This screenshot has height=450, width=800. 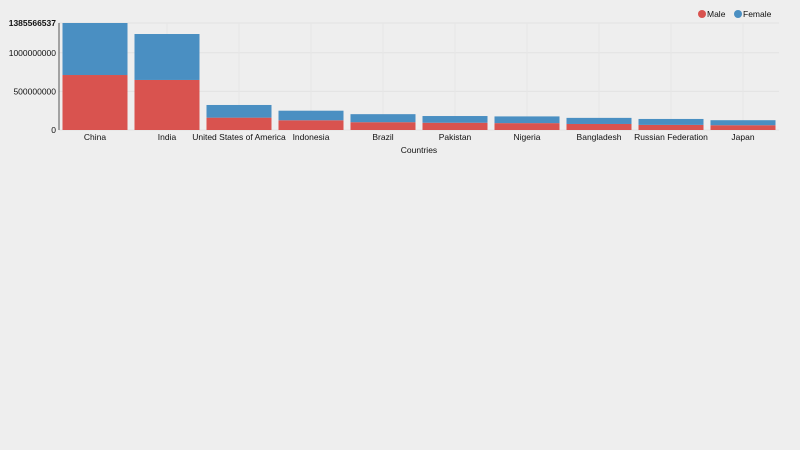 I want to click on bar-female-nigeria, so click(x=527, y=120).